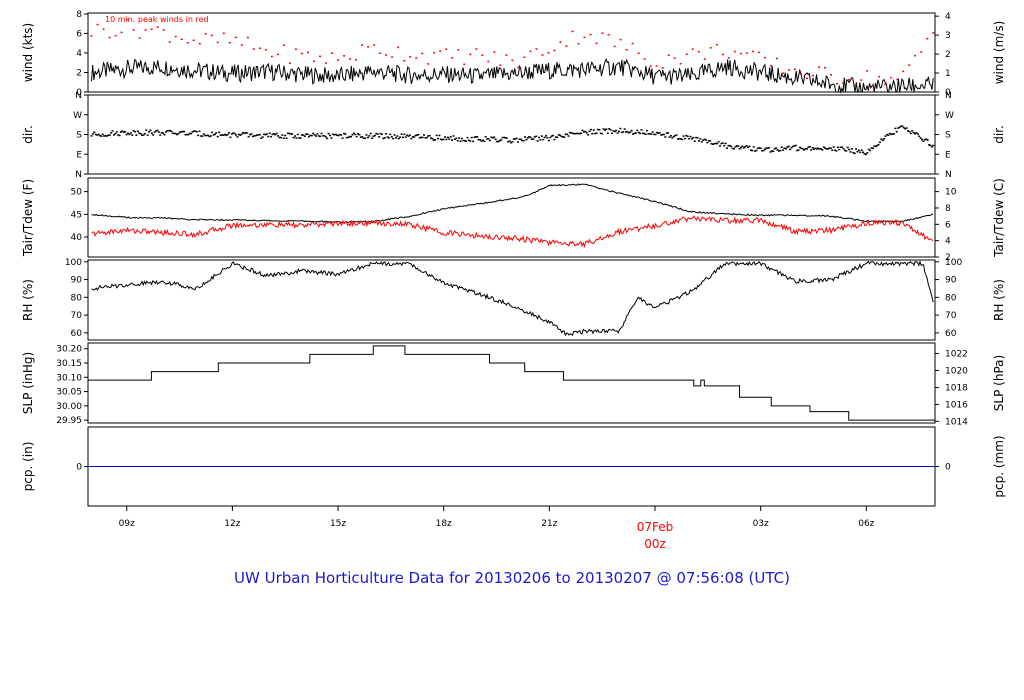  Describe the element at coordinates (512, 298) in the screenshot. I see `rh-series-black` at that location.